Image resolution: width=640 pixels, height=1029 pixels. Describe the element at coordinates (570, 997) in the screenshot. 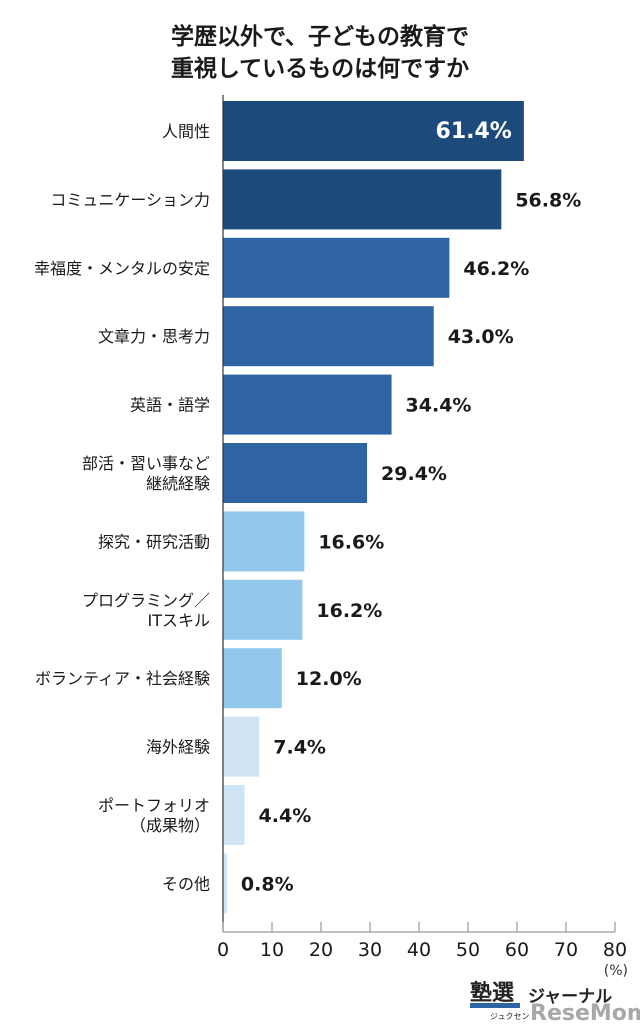

I see `logo-journal: ジャーナル` at that location.